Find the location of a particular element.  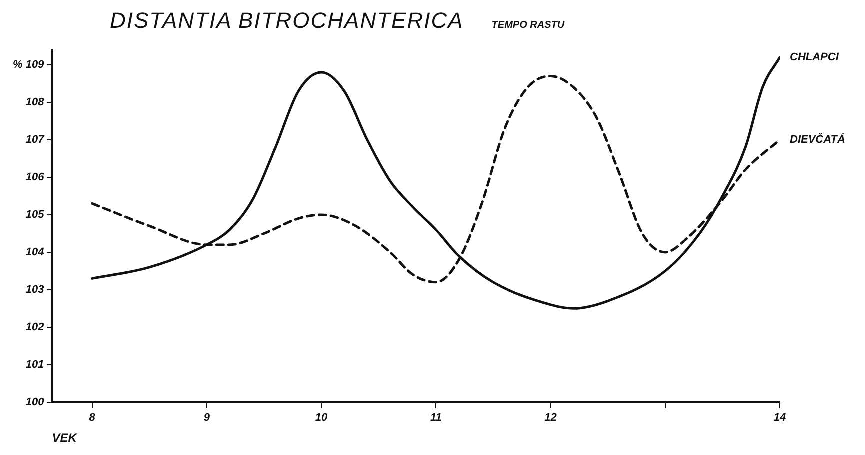

y-tick-label: 10¹ is located at coordinates (35, 364).